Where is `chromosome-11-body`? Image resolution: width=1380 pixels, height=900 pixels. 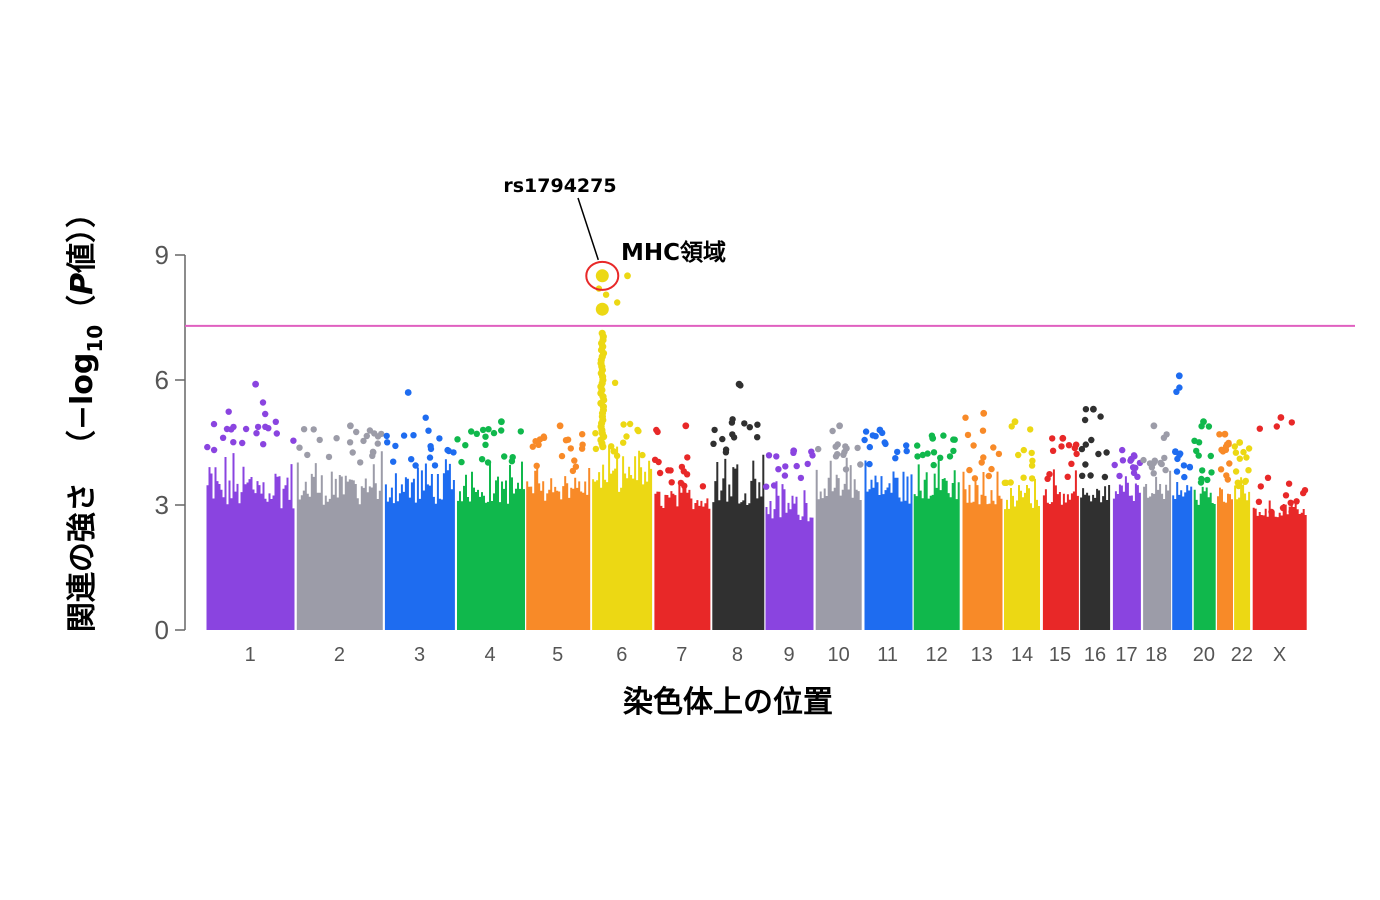 chromosome-11-body is located at coordinates (888, 545).